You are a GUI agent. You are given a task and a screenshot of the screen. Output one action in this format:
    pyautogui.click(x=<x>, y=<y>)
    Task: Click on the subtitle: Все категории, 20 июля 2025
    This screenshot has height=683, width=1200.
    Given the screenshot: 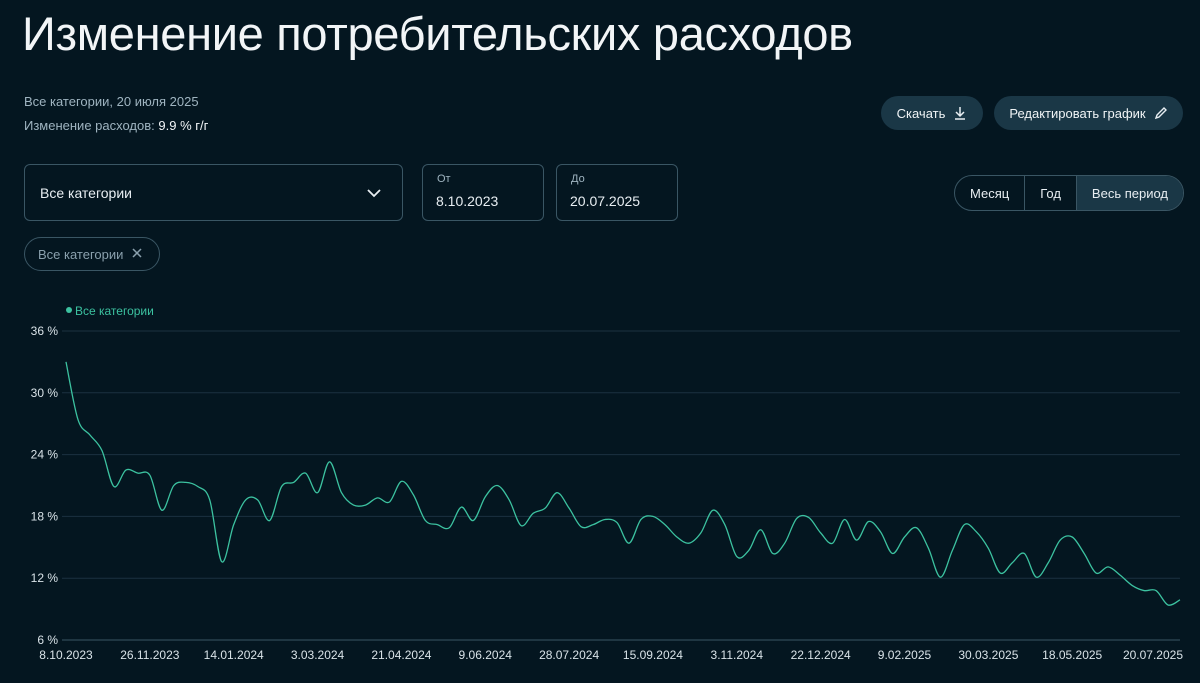 What is the action you would take?
    pyautogui.click(x=111, y=101)
    